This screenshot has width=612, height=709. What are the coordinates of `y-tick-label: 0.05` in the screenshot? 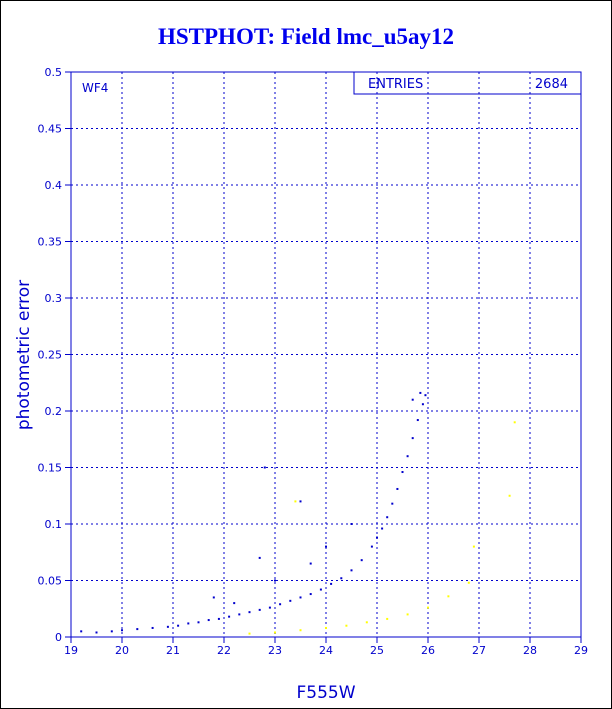 It's located at (50, 581).